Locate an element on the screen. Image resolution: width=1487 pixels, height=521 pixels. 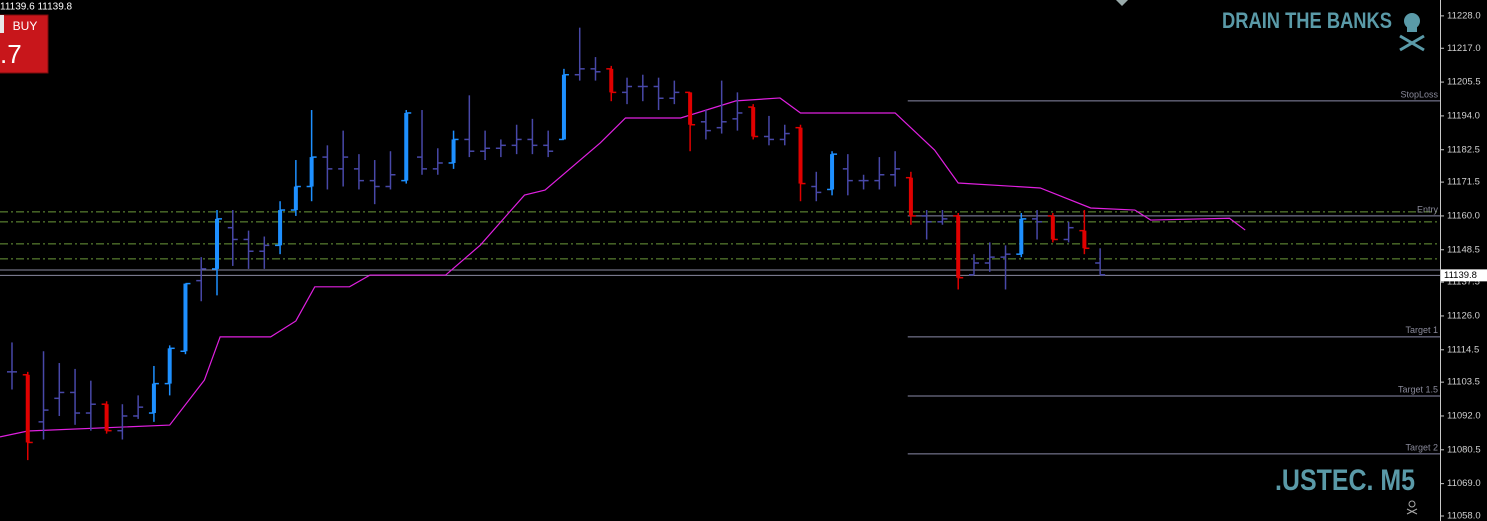
brand-title: DRAIN THE BANKS is located at coordinates (1307, 20).